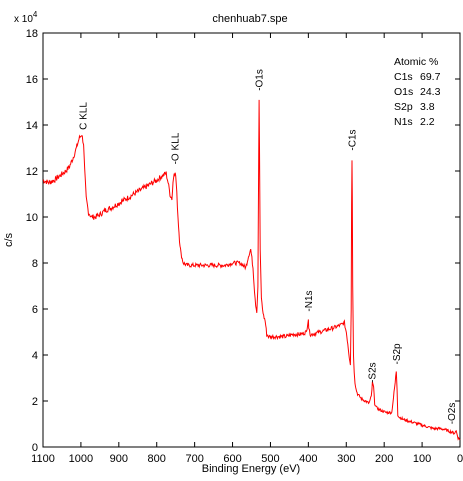 The height and width of the screenshot is (481, 463). Describe the element at coordinates (384, 459) in the screenshot. I see `x-tick-label: 200` at that location.